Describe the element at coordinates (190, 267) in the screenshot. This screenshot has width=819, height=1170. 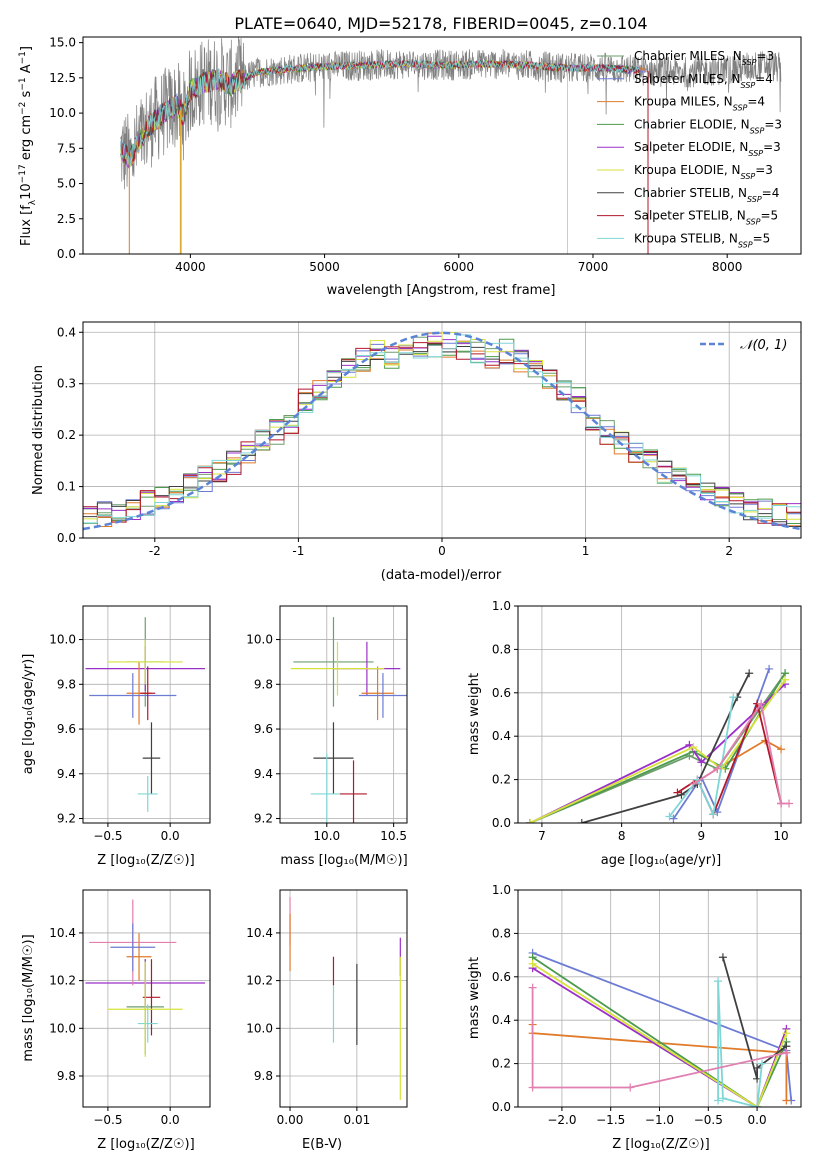
I see `x-tick-label: 4000` at that location.